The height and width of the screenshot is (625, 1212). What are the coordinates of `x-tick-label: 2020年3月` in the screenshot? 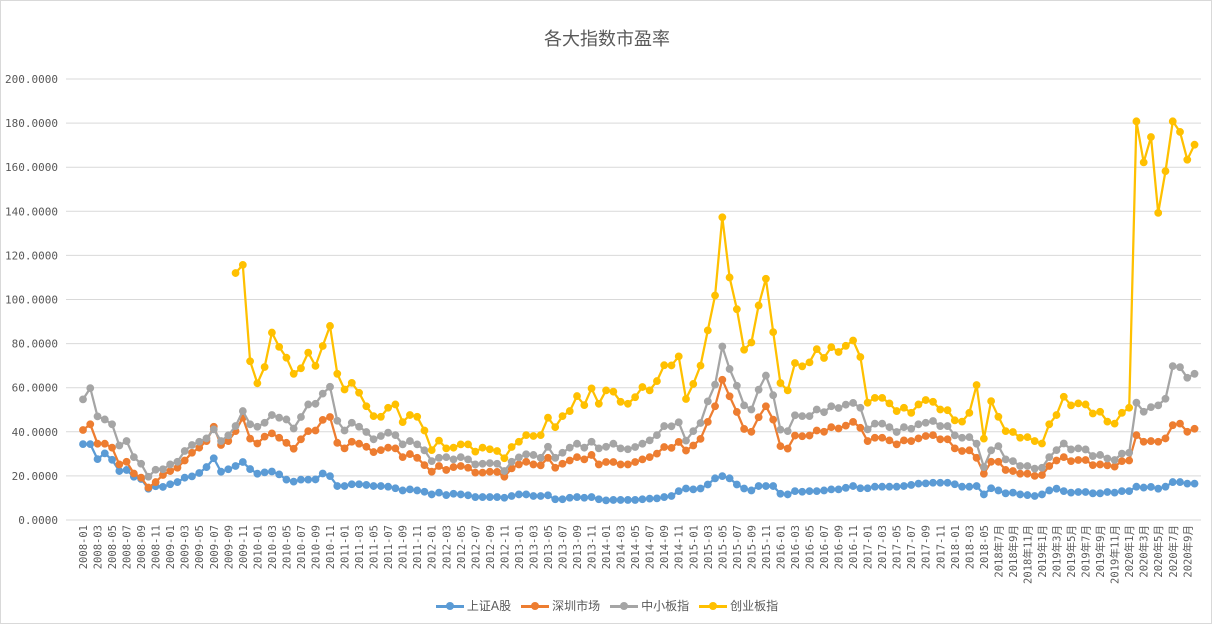 It's located at (1144, 551).